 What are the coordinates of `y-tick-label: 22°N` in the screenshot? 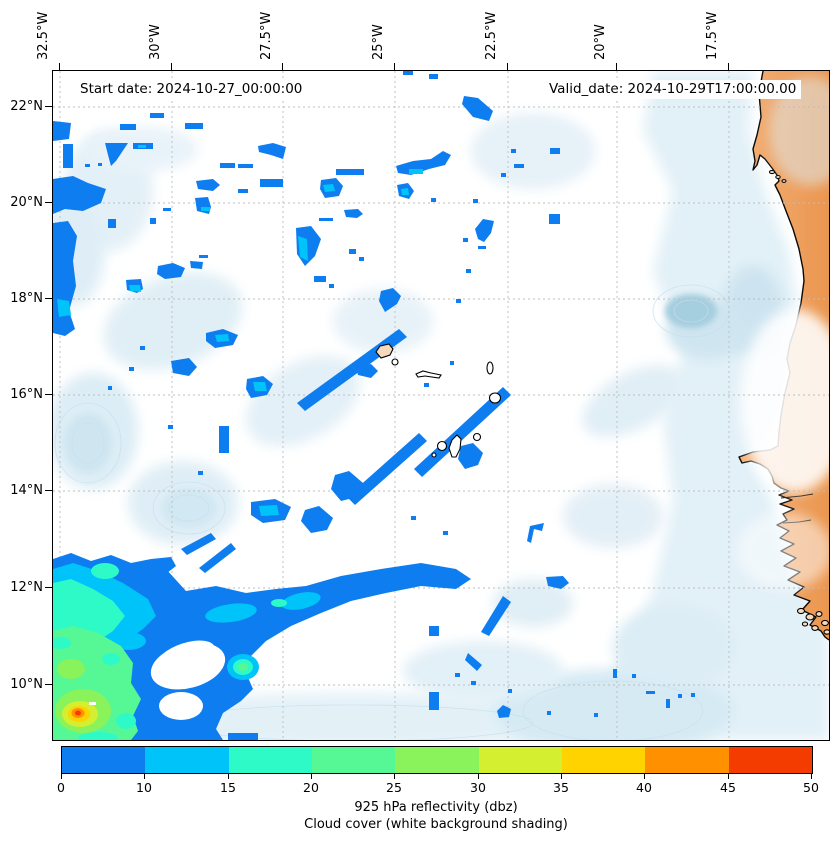 It's located at (26, 106).